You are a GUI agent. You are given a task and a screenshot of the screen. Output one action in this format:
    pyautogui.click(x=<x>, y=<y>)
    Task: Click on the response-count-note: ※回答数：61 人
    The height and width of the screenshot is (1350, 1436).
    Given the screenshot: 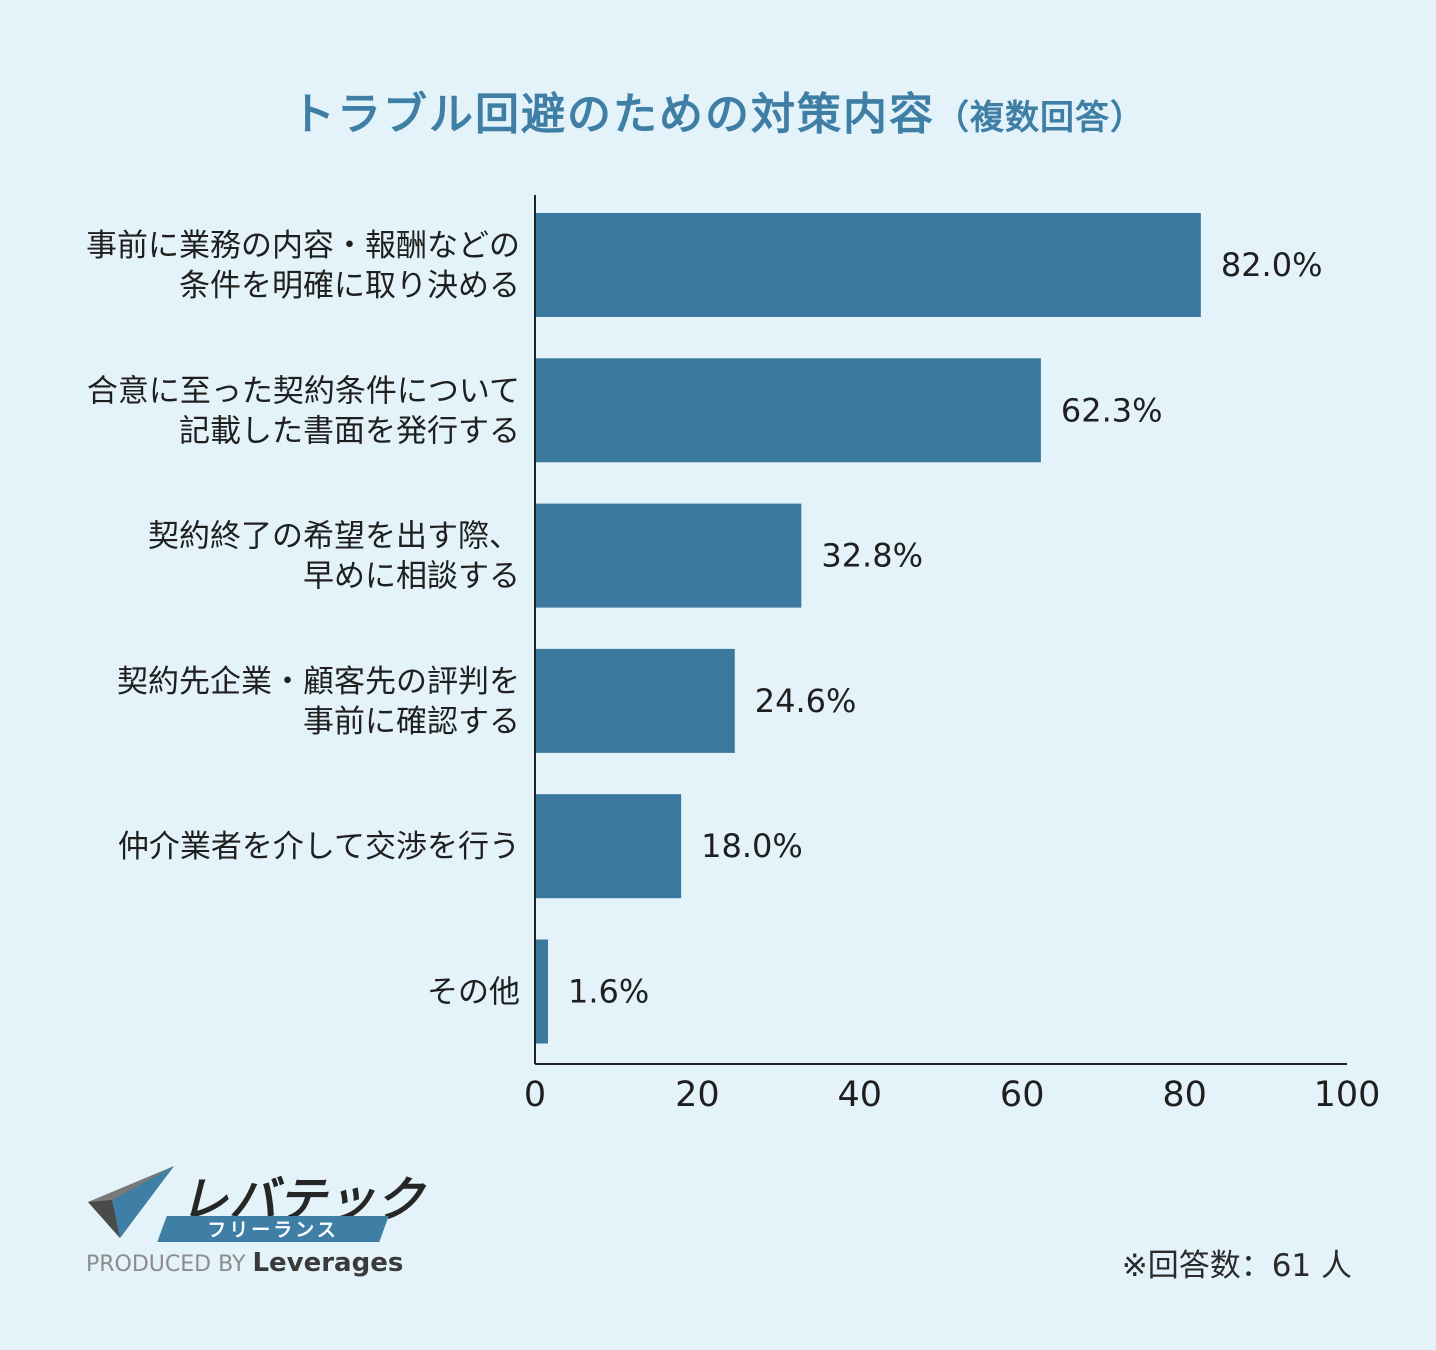 What is the action you would take?
    pyautogui.click(x=1236, y=1266)
    